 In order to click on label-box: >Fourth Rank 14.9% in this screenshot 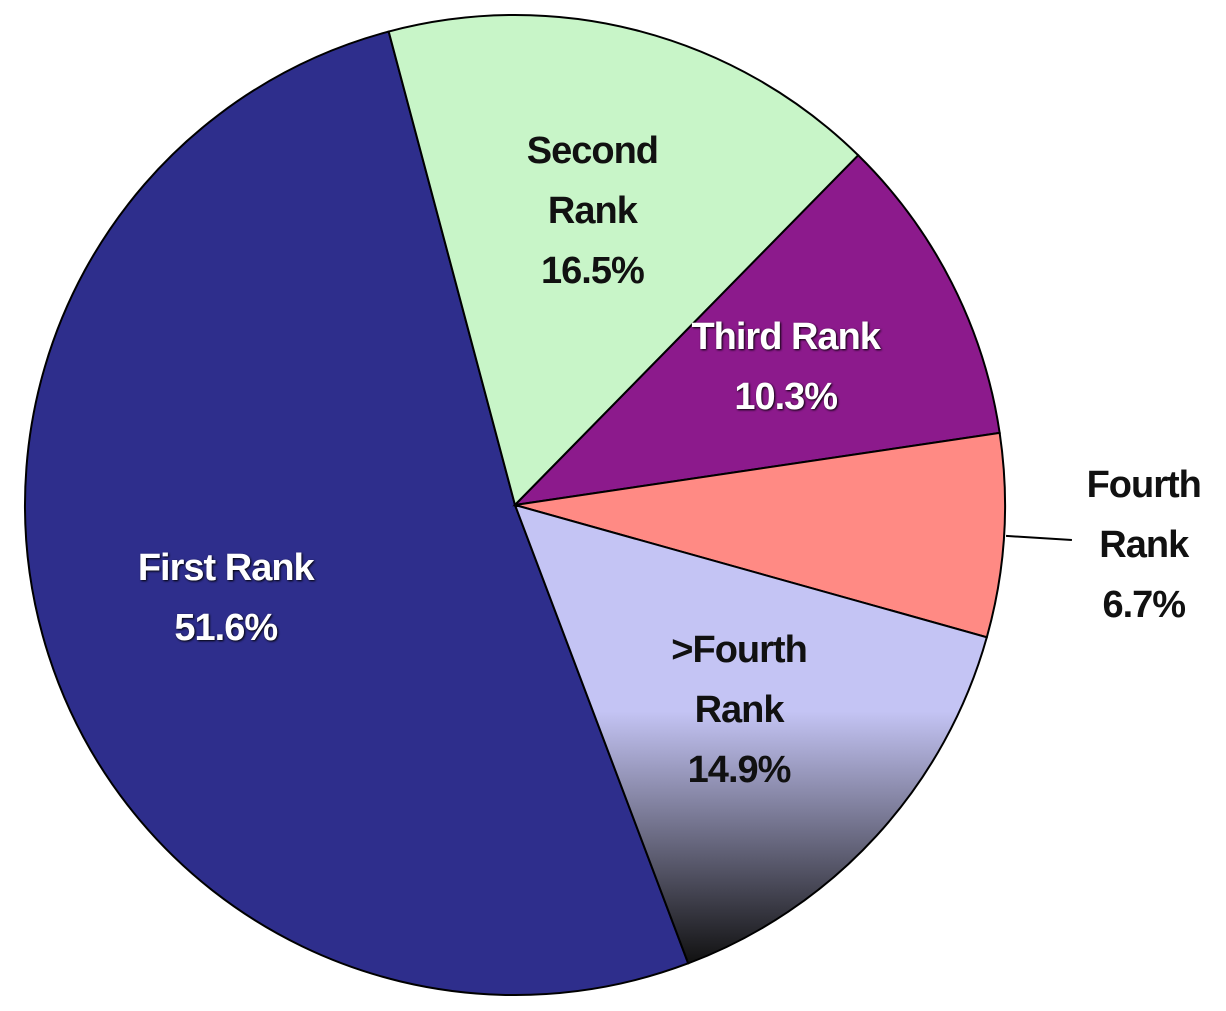, I will do `click(739, 710)`.